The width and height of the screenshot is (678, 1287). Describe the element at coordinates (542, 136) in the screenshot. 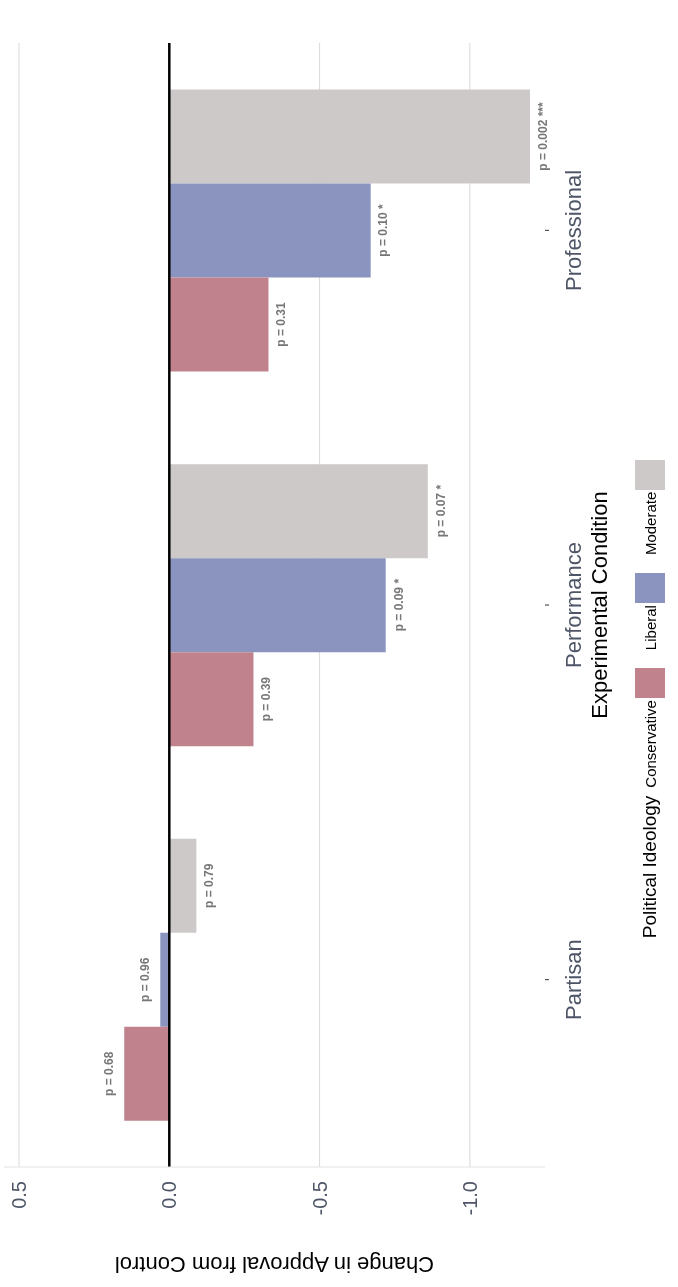

I see `annotation: p = 0.002 ***` at that location.